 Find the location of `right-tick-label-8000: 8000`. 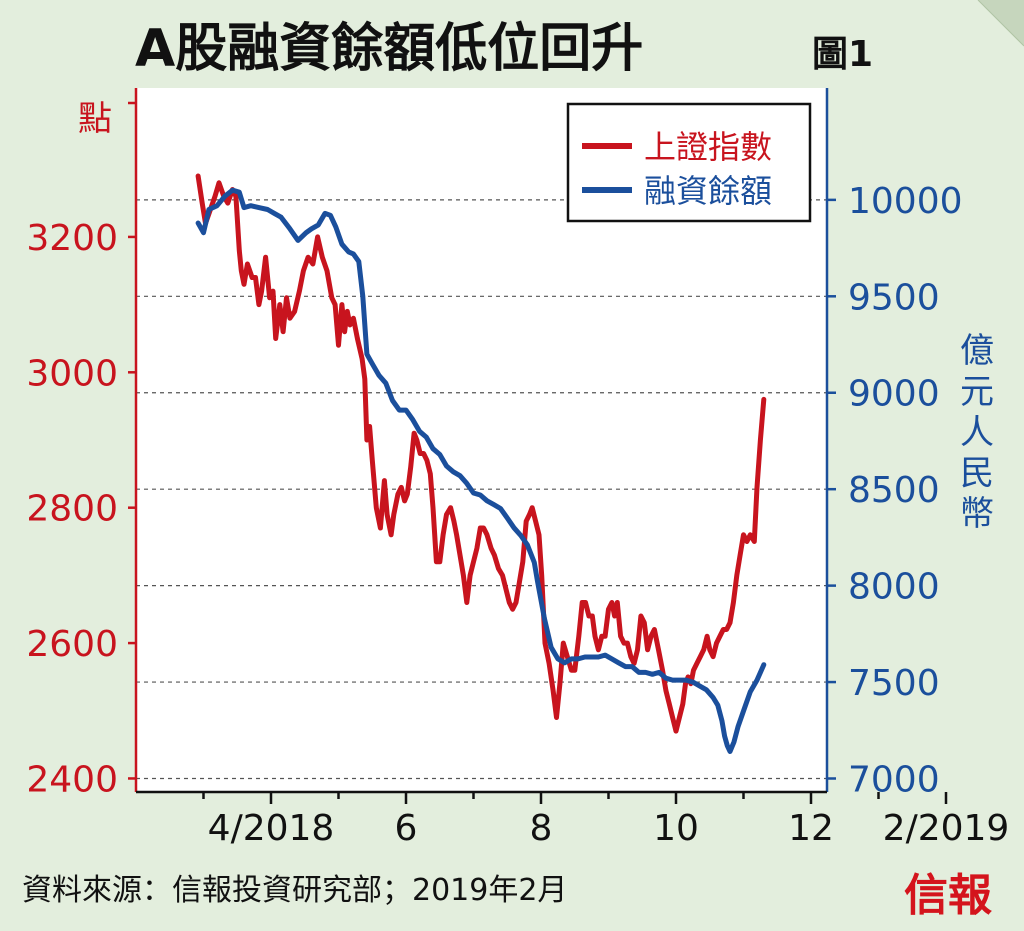

right-tick-label-8000: 8000 is located at coordinates (894, 587).